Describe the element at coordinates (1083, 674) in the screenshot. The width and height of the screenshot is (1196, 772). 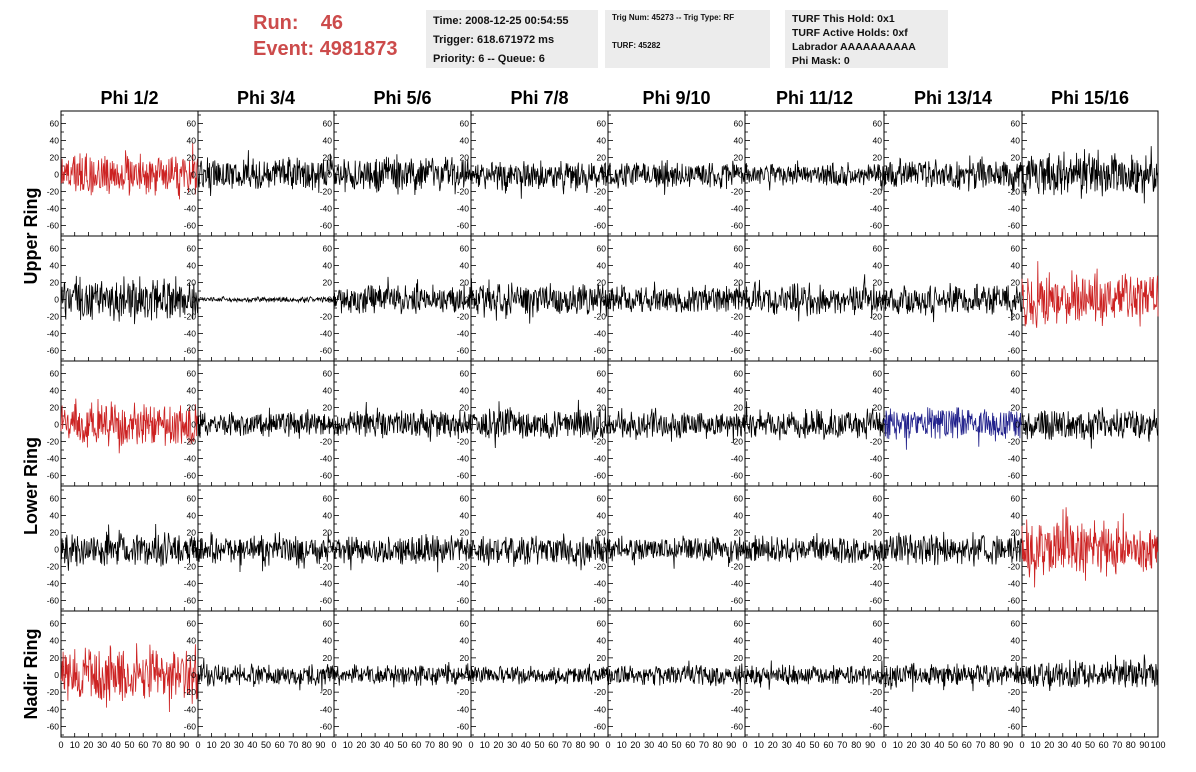
I see `panel-r5-c8: -60 -40 -20 0 20 40 60` at that location.